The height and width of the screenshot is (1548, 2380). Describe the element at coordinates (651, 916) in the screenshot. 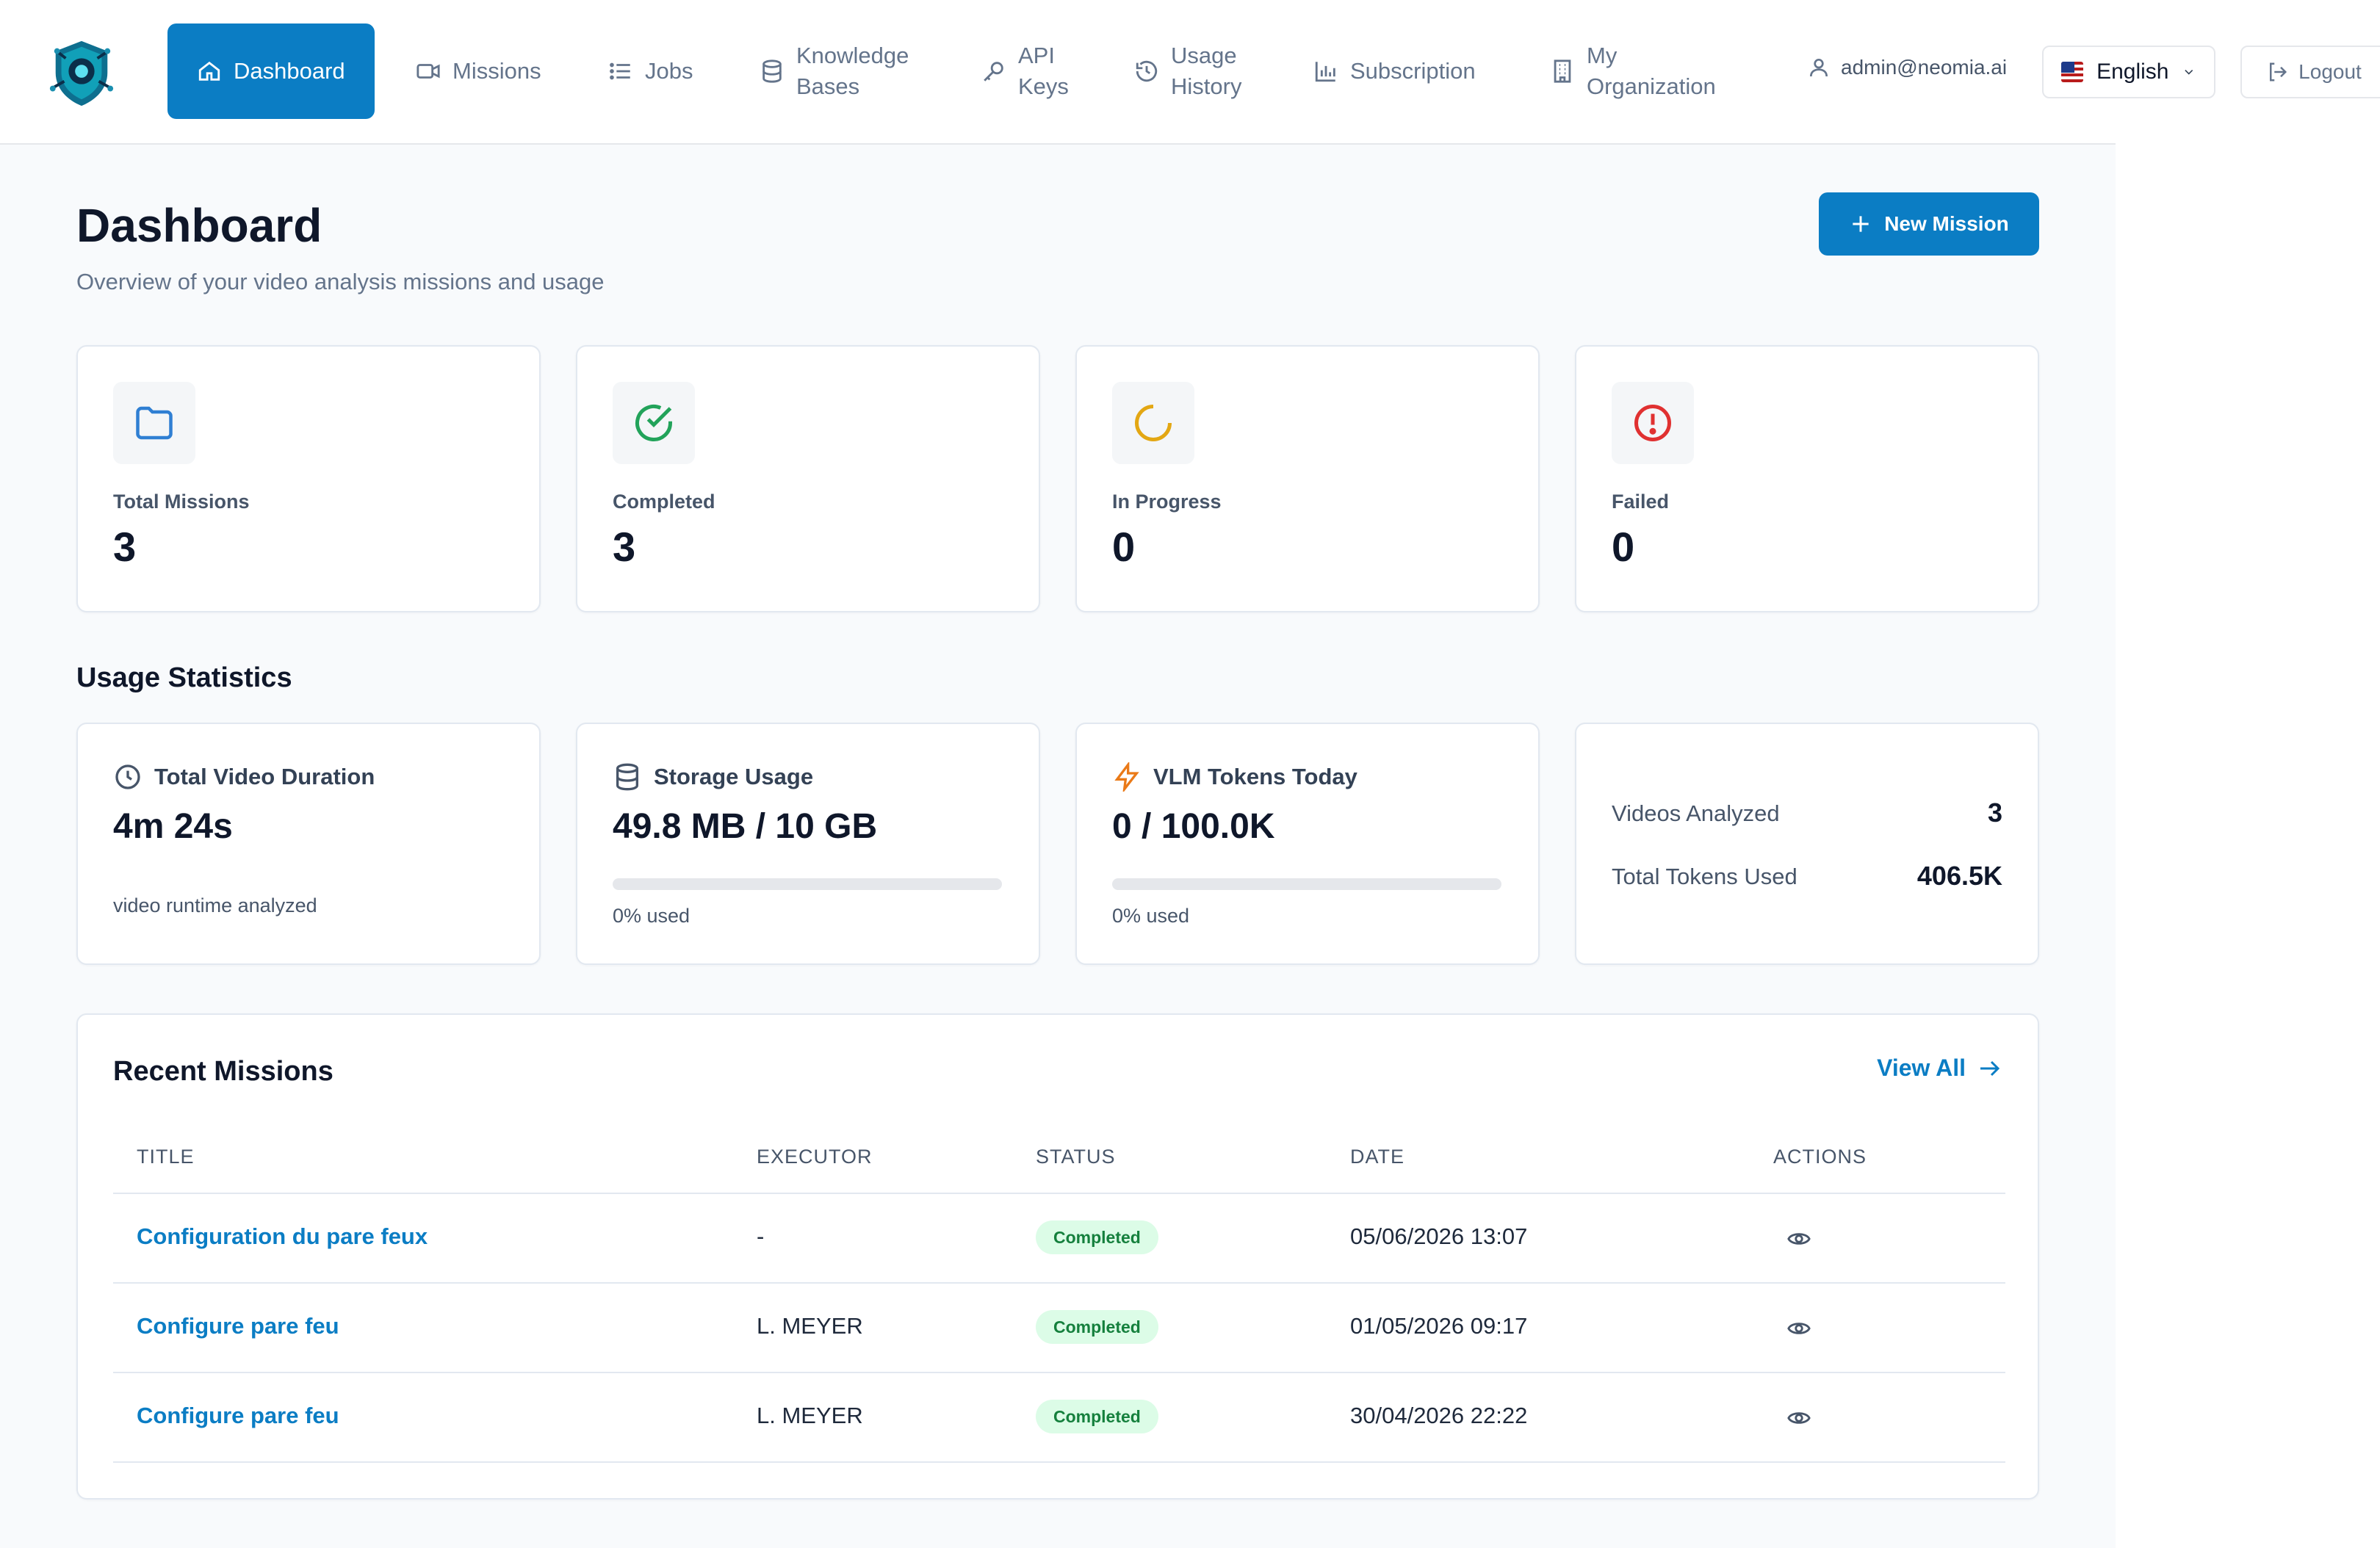

I see `usage-sub: 0% used` at that location.